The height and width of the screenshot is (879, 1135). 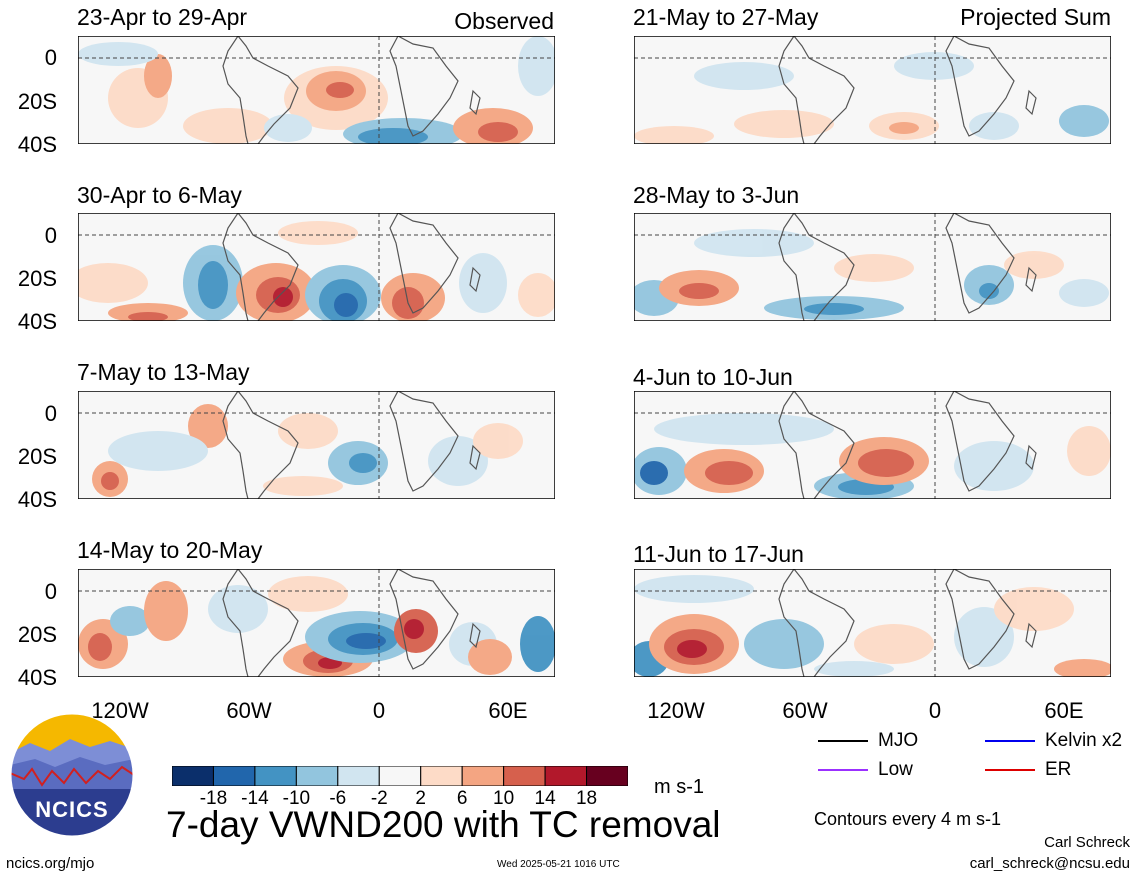 What do you see at coordinates (718, 554) in the screenshot?
I see `panel-title-proj-4: 11-Jun to 17-Jun` at bounding box center [718, 554].